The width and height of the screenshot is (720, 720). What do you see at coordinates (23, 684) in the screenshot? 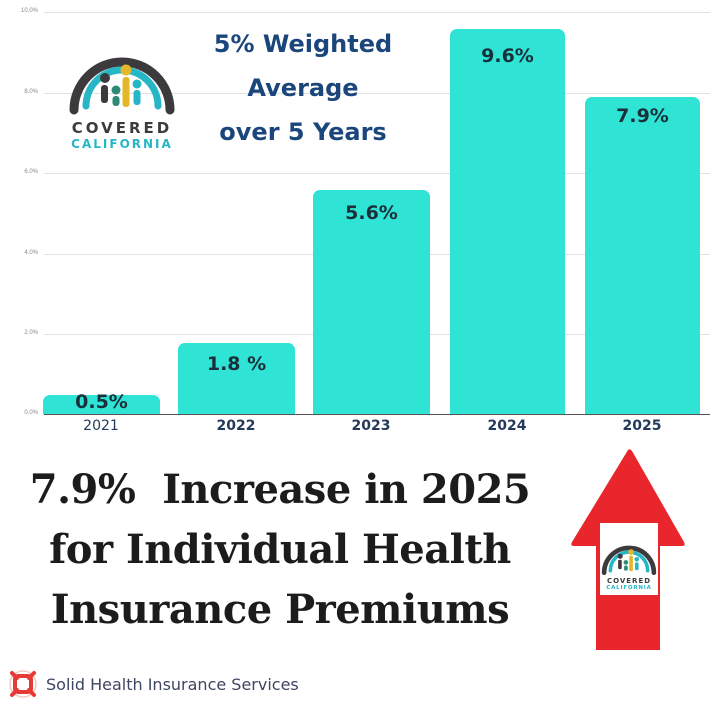
I see `life-ring-icon` at bounding box center [23, 684].